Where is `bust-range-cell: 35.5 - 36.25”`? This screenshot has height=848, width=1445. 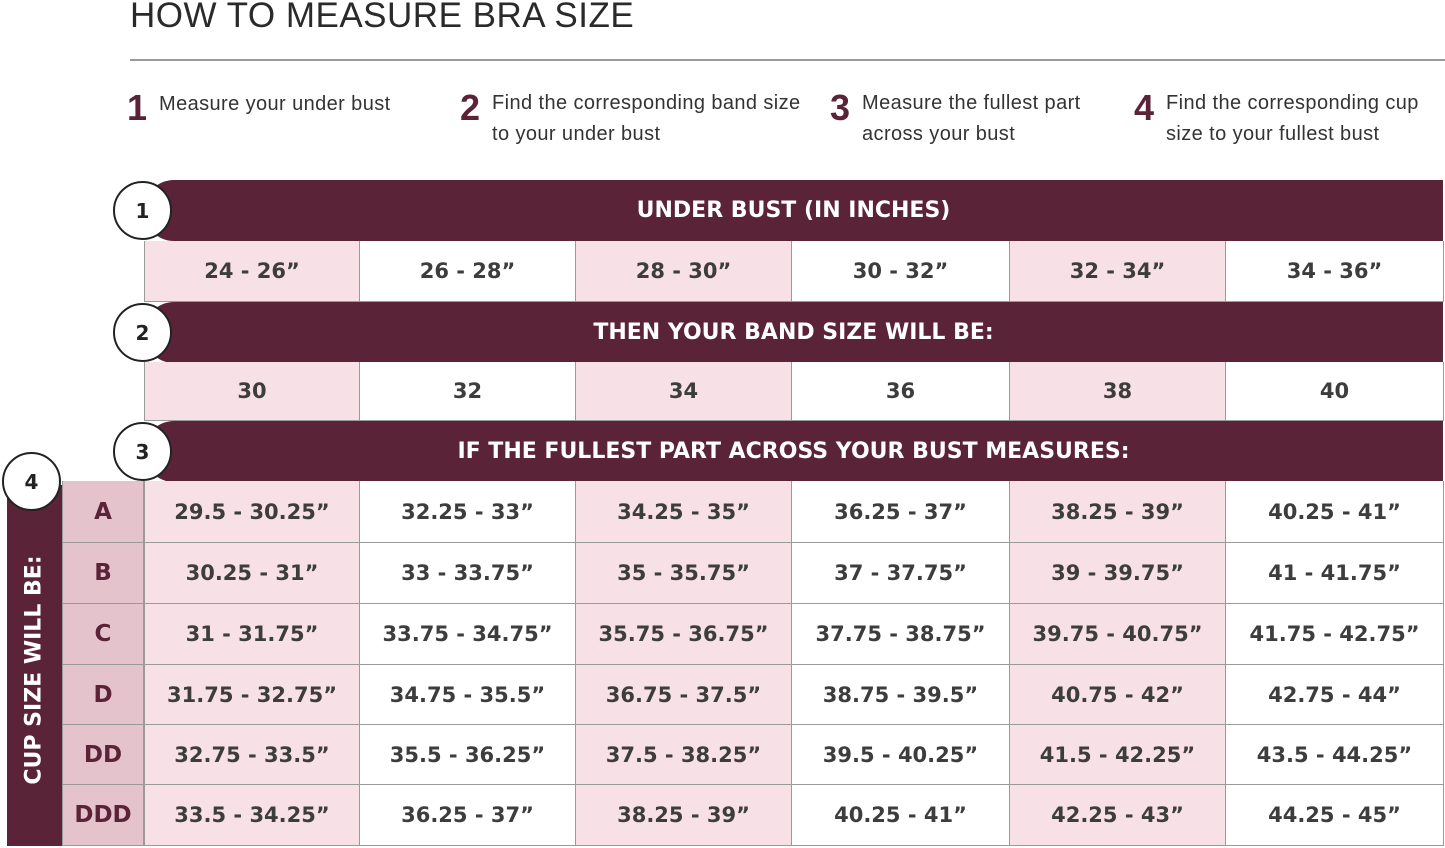 bust-range-cell: 35.5 - 36.25” is located at coordinates (468, 755).